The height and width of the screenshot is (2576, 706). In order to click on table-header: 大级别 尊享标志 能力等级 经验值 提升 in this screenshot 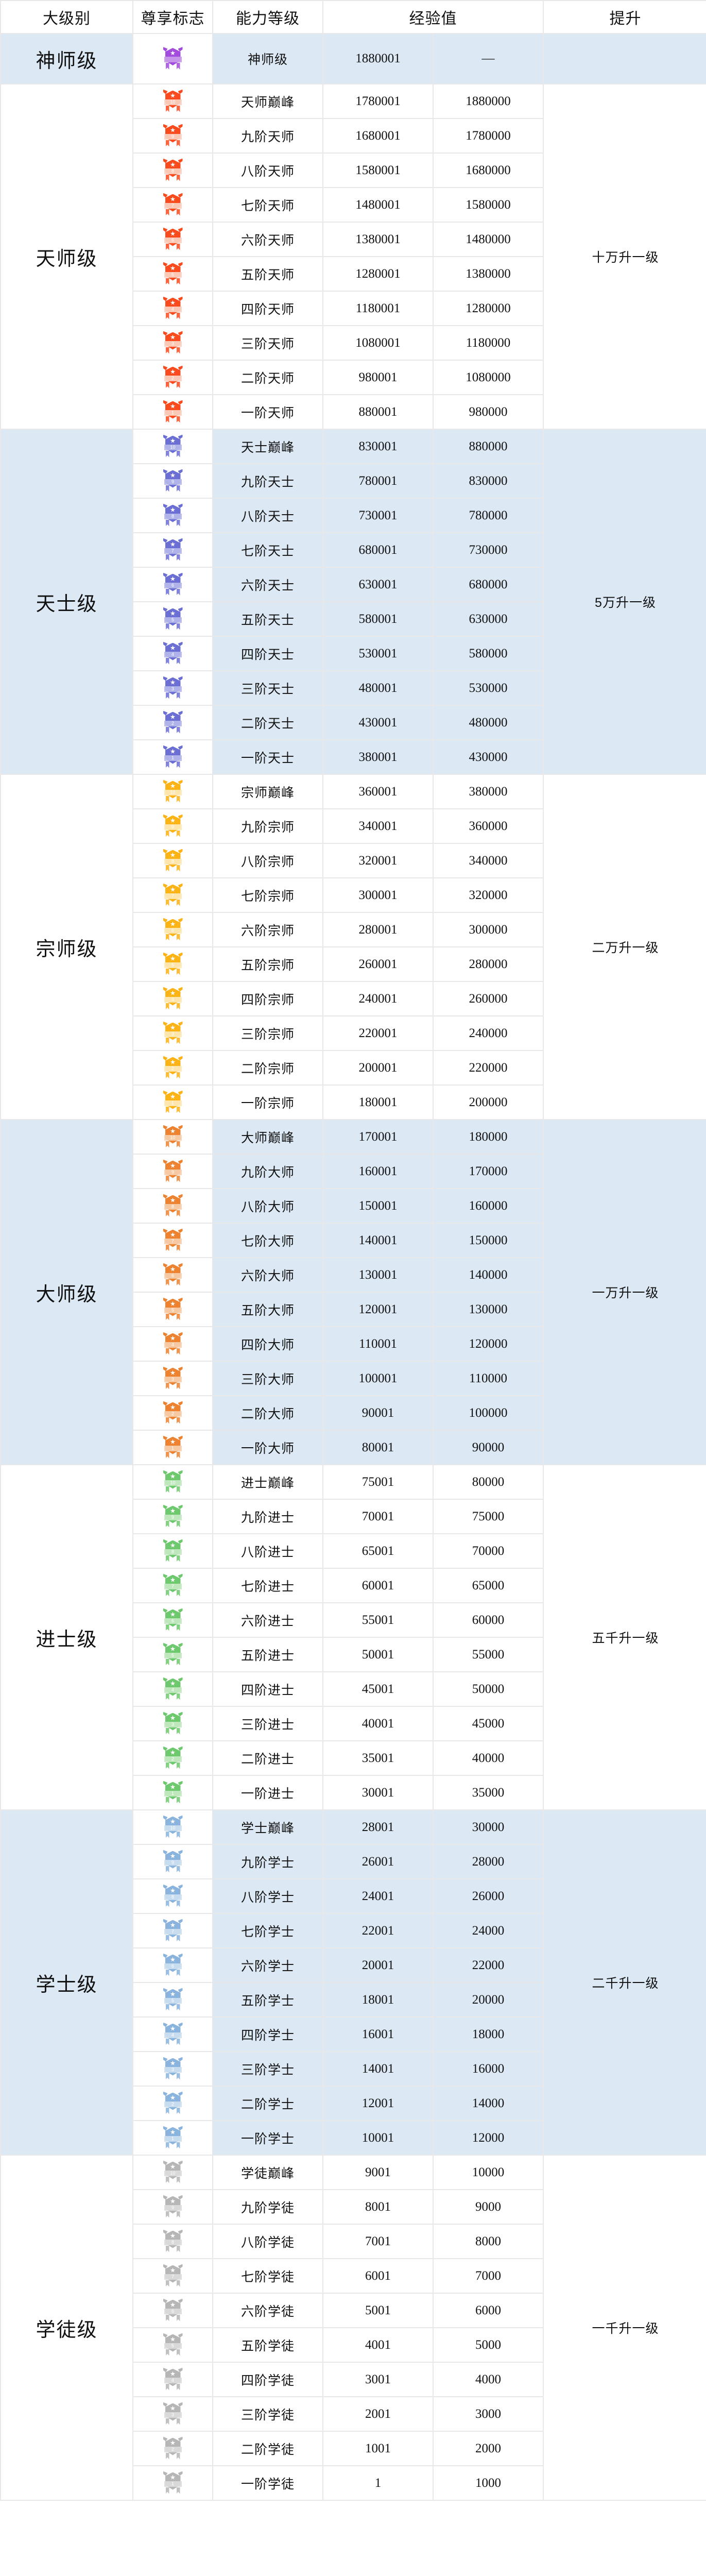, I will do `click(353, 17)`.